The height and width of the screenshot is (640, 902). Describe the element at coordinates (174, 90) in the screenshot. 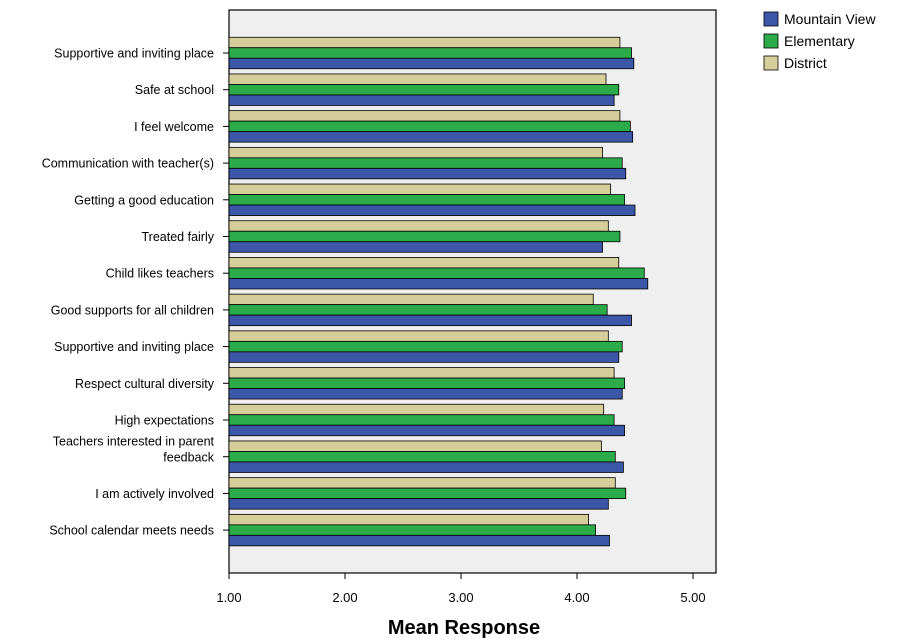

I see `y-tick-label: Safe at school` at that location.